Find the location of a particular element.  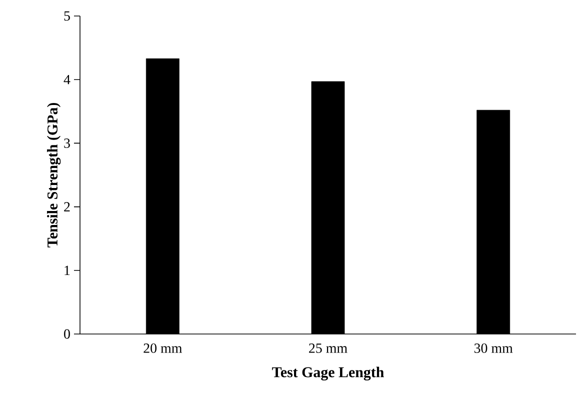

y-tick-label: 3 is located at coordinates (67, 143).